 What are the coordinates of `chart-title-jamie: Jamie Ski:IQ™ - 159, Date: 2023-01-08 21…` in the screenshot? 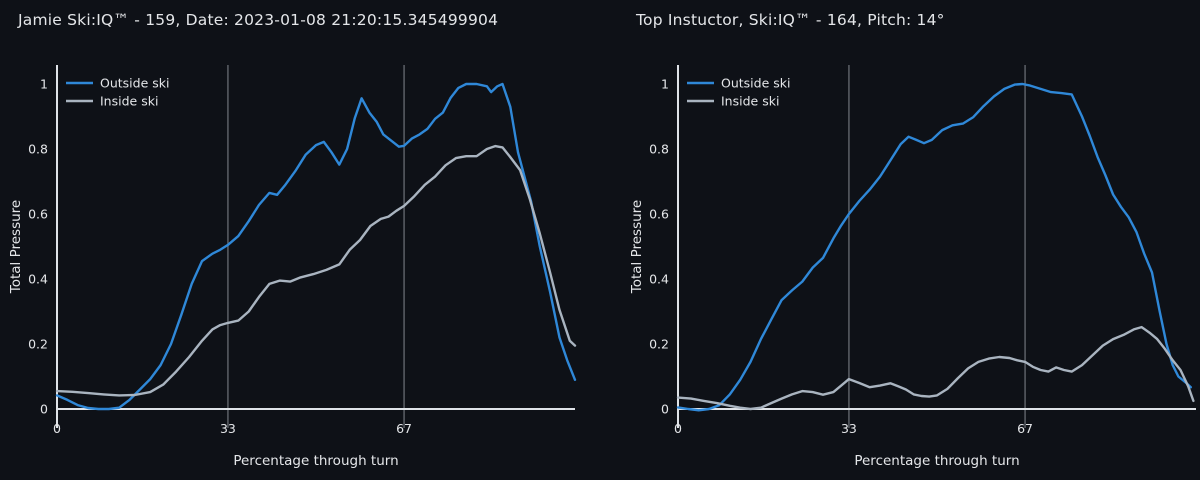 It's located at (258, 20).